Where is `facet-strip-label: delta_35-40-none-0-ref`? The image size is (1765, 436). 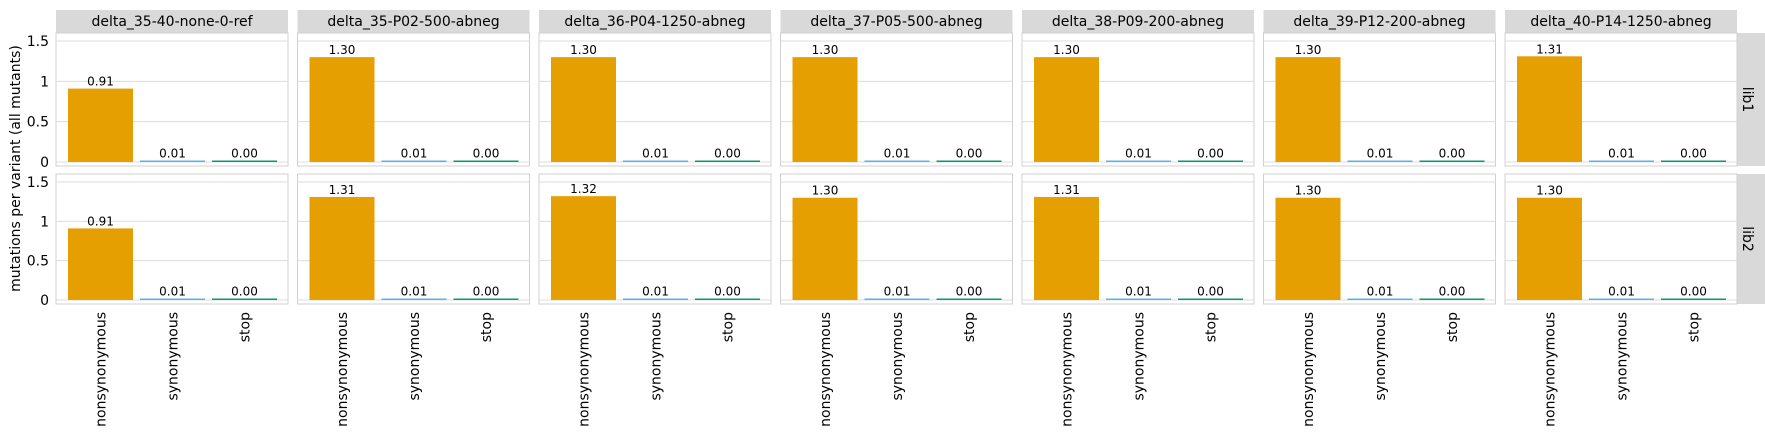 facet-strip-label: delta_35-40-none-0-ref is located at coordinates (172, 22).